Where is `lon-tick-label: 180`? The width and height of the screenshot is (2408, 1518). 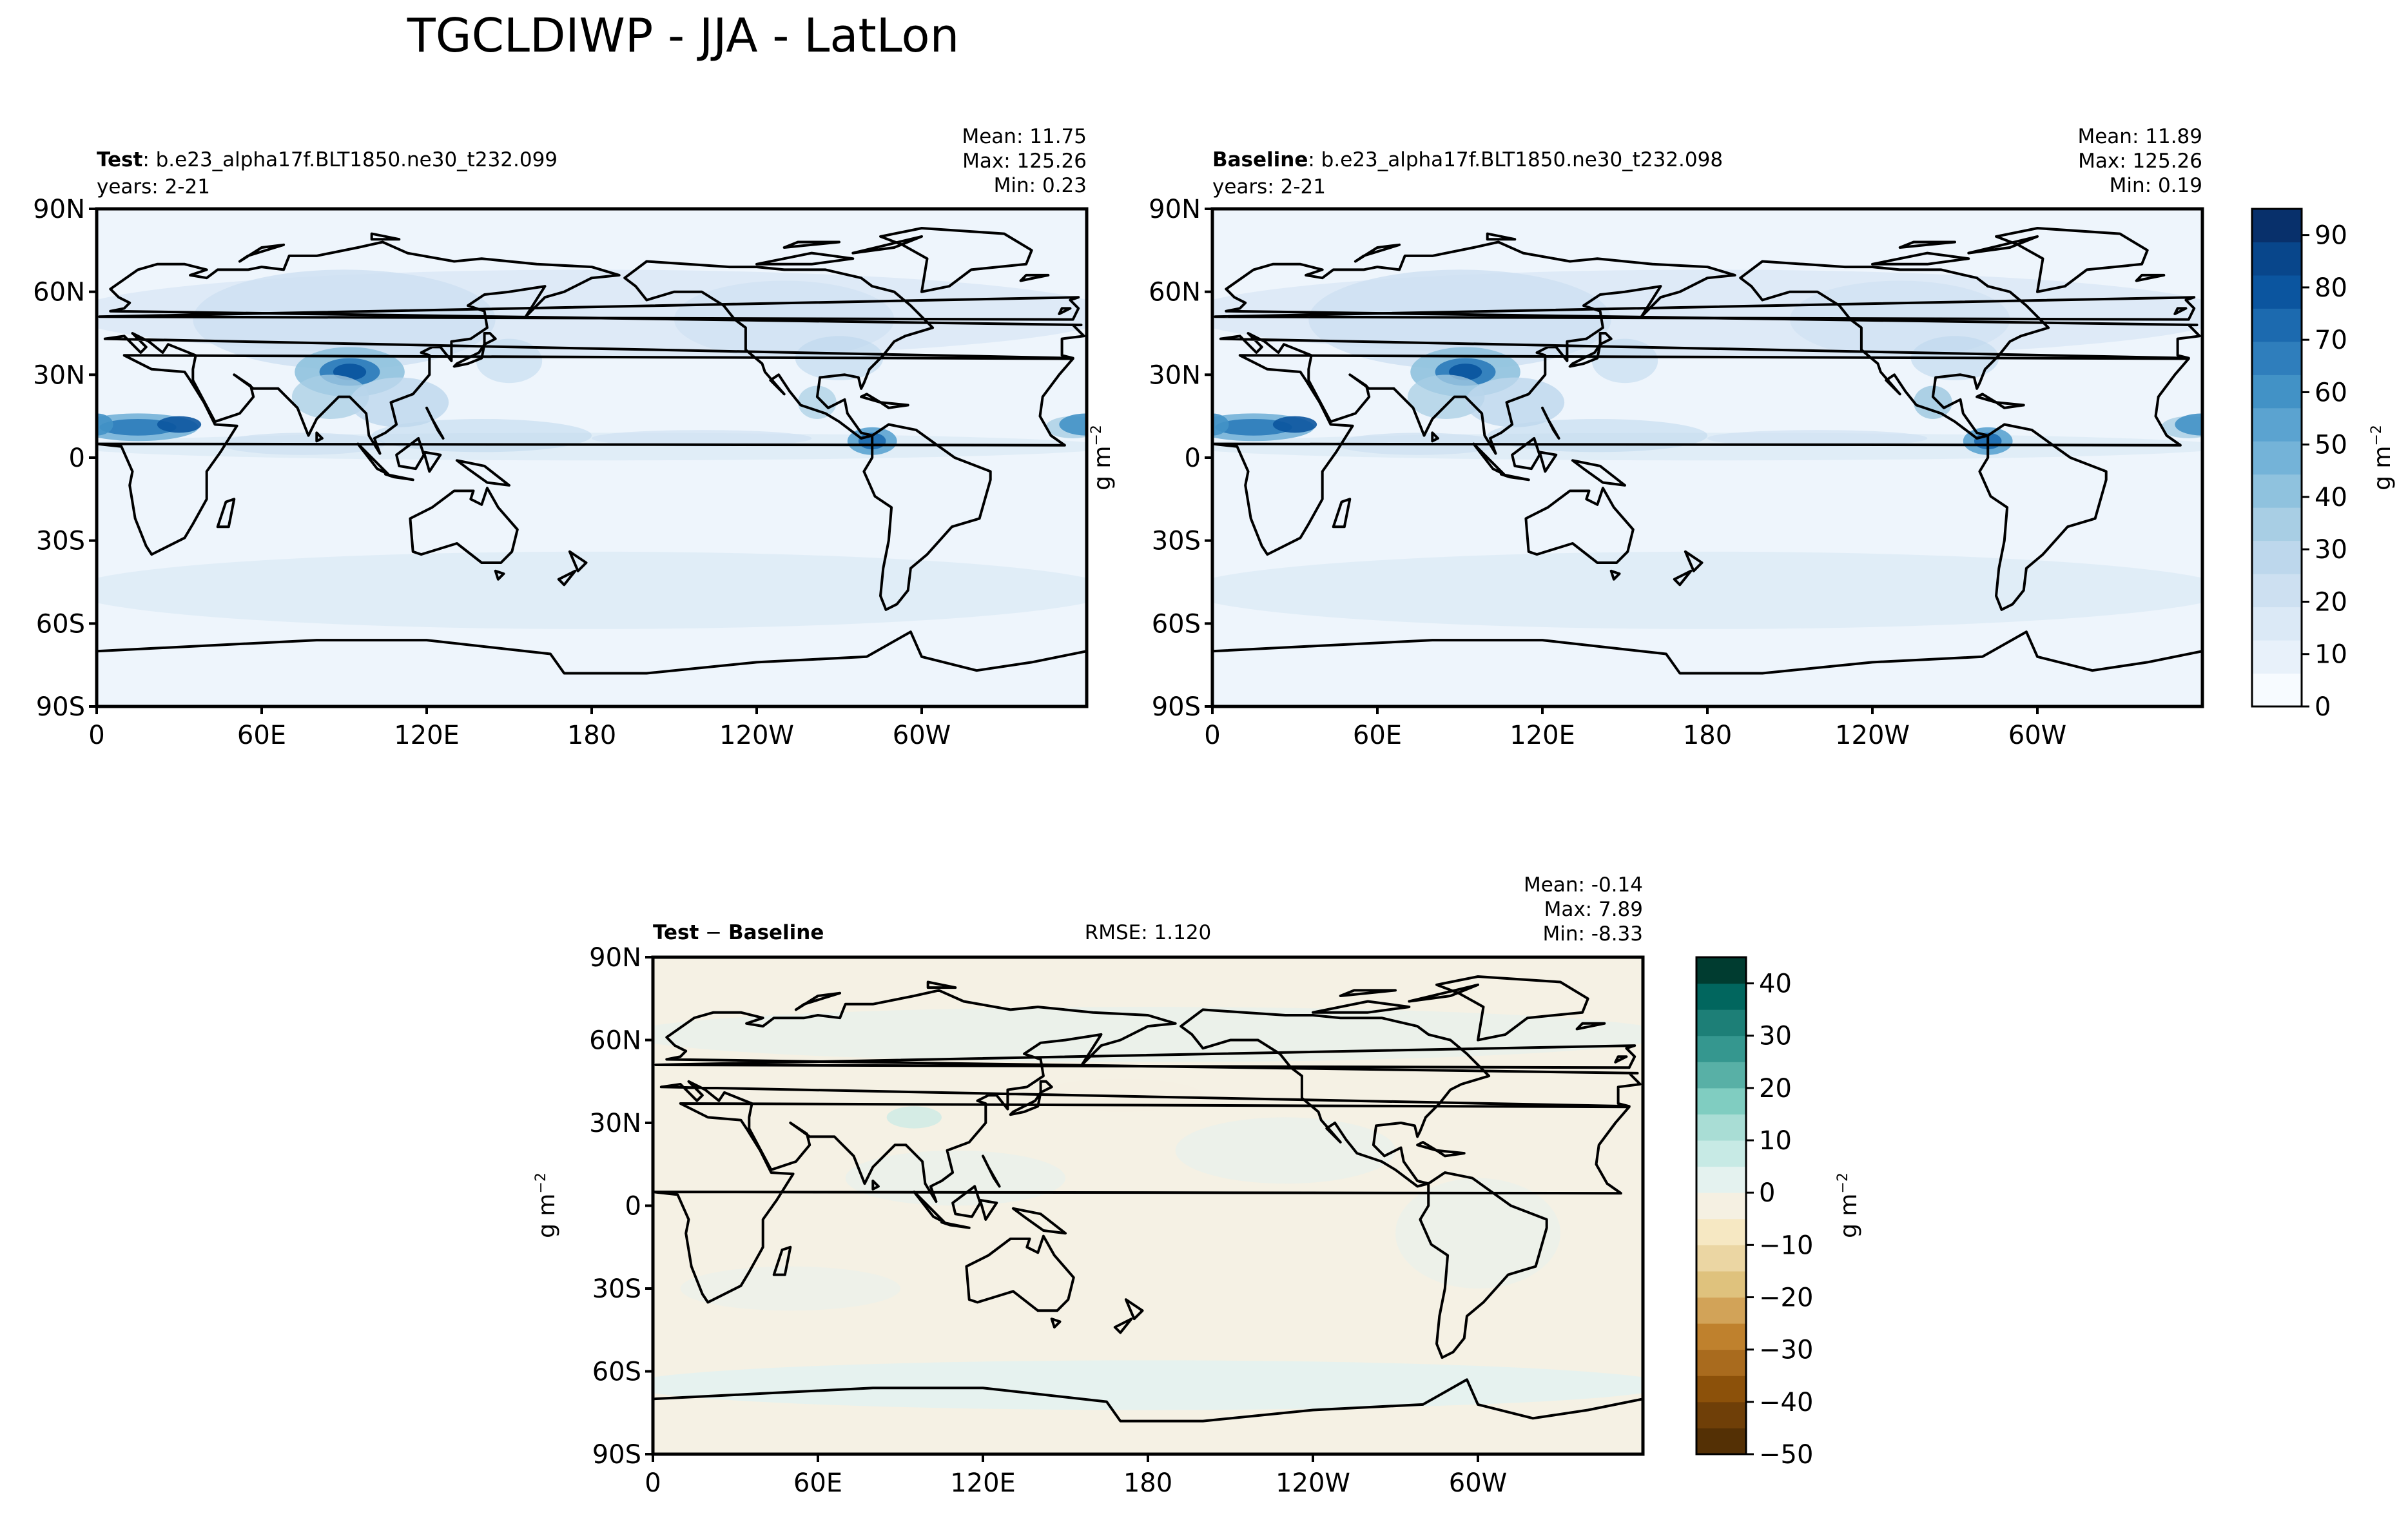
lon-tick-label: 180 is located at coordinates (1147, 1483).